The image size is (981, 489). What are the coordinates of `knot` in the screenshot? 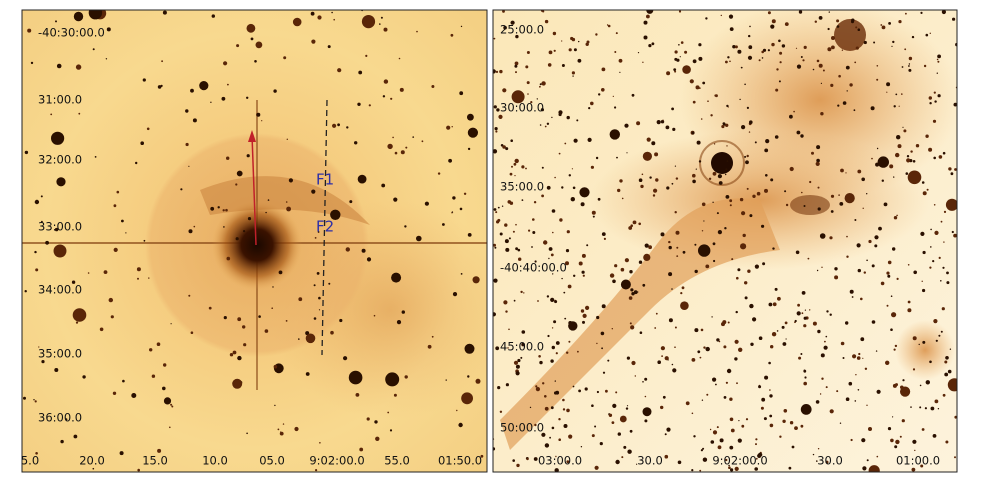 It's located at (810, 205).